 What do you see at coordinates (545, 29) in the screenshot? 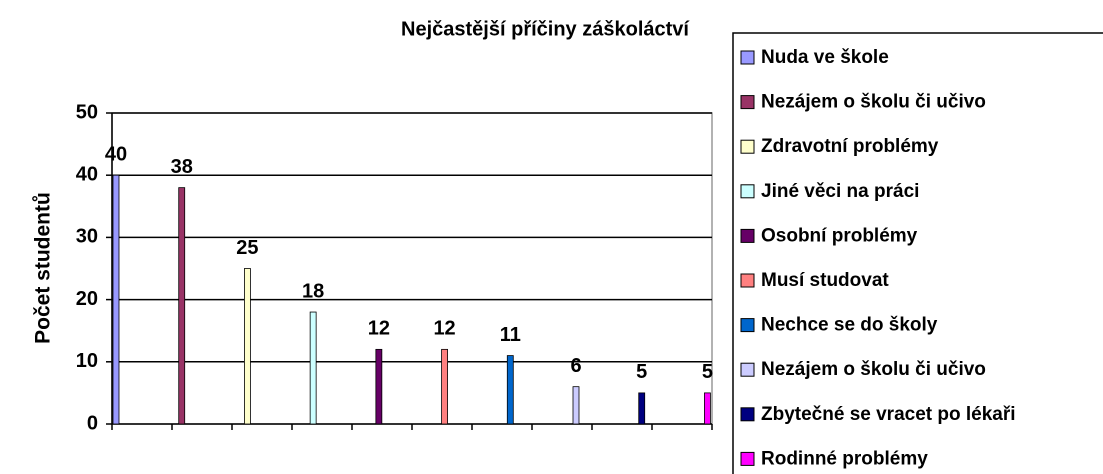
I see `chart-title: Nejčastější příčiny záškoláctví` at bounding box center [545, 29].